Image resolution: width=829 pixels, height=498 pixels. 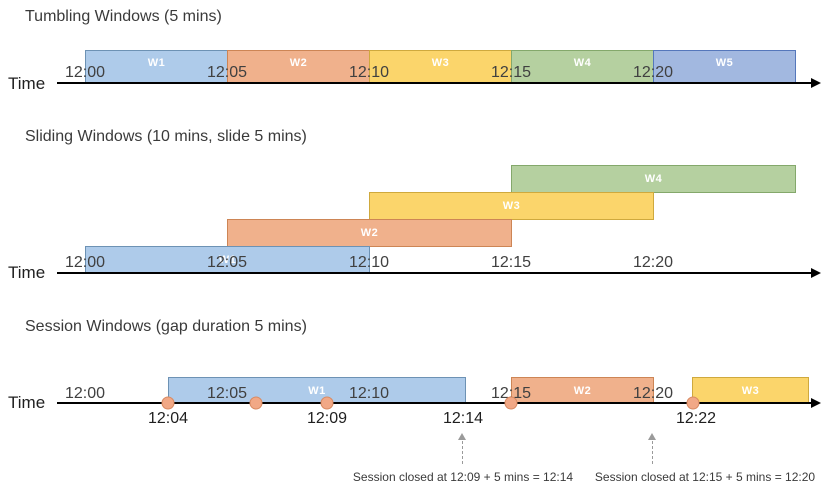 What do you see at coordinates (511, 262) in the screenshot?
I see `sliding-tick-1215: 12:15` at bounding box center [511, 262].